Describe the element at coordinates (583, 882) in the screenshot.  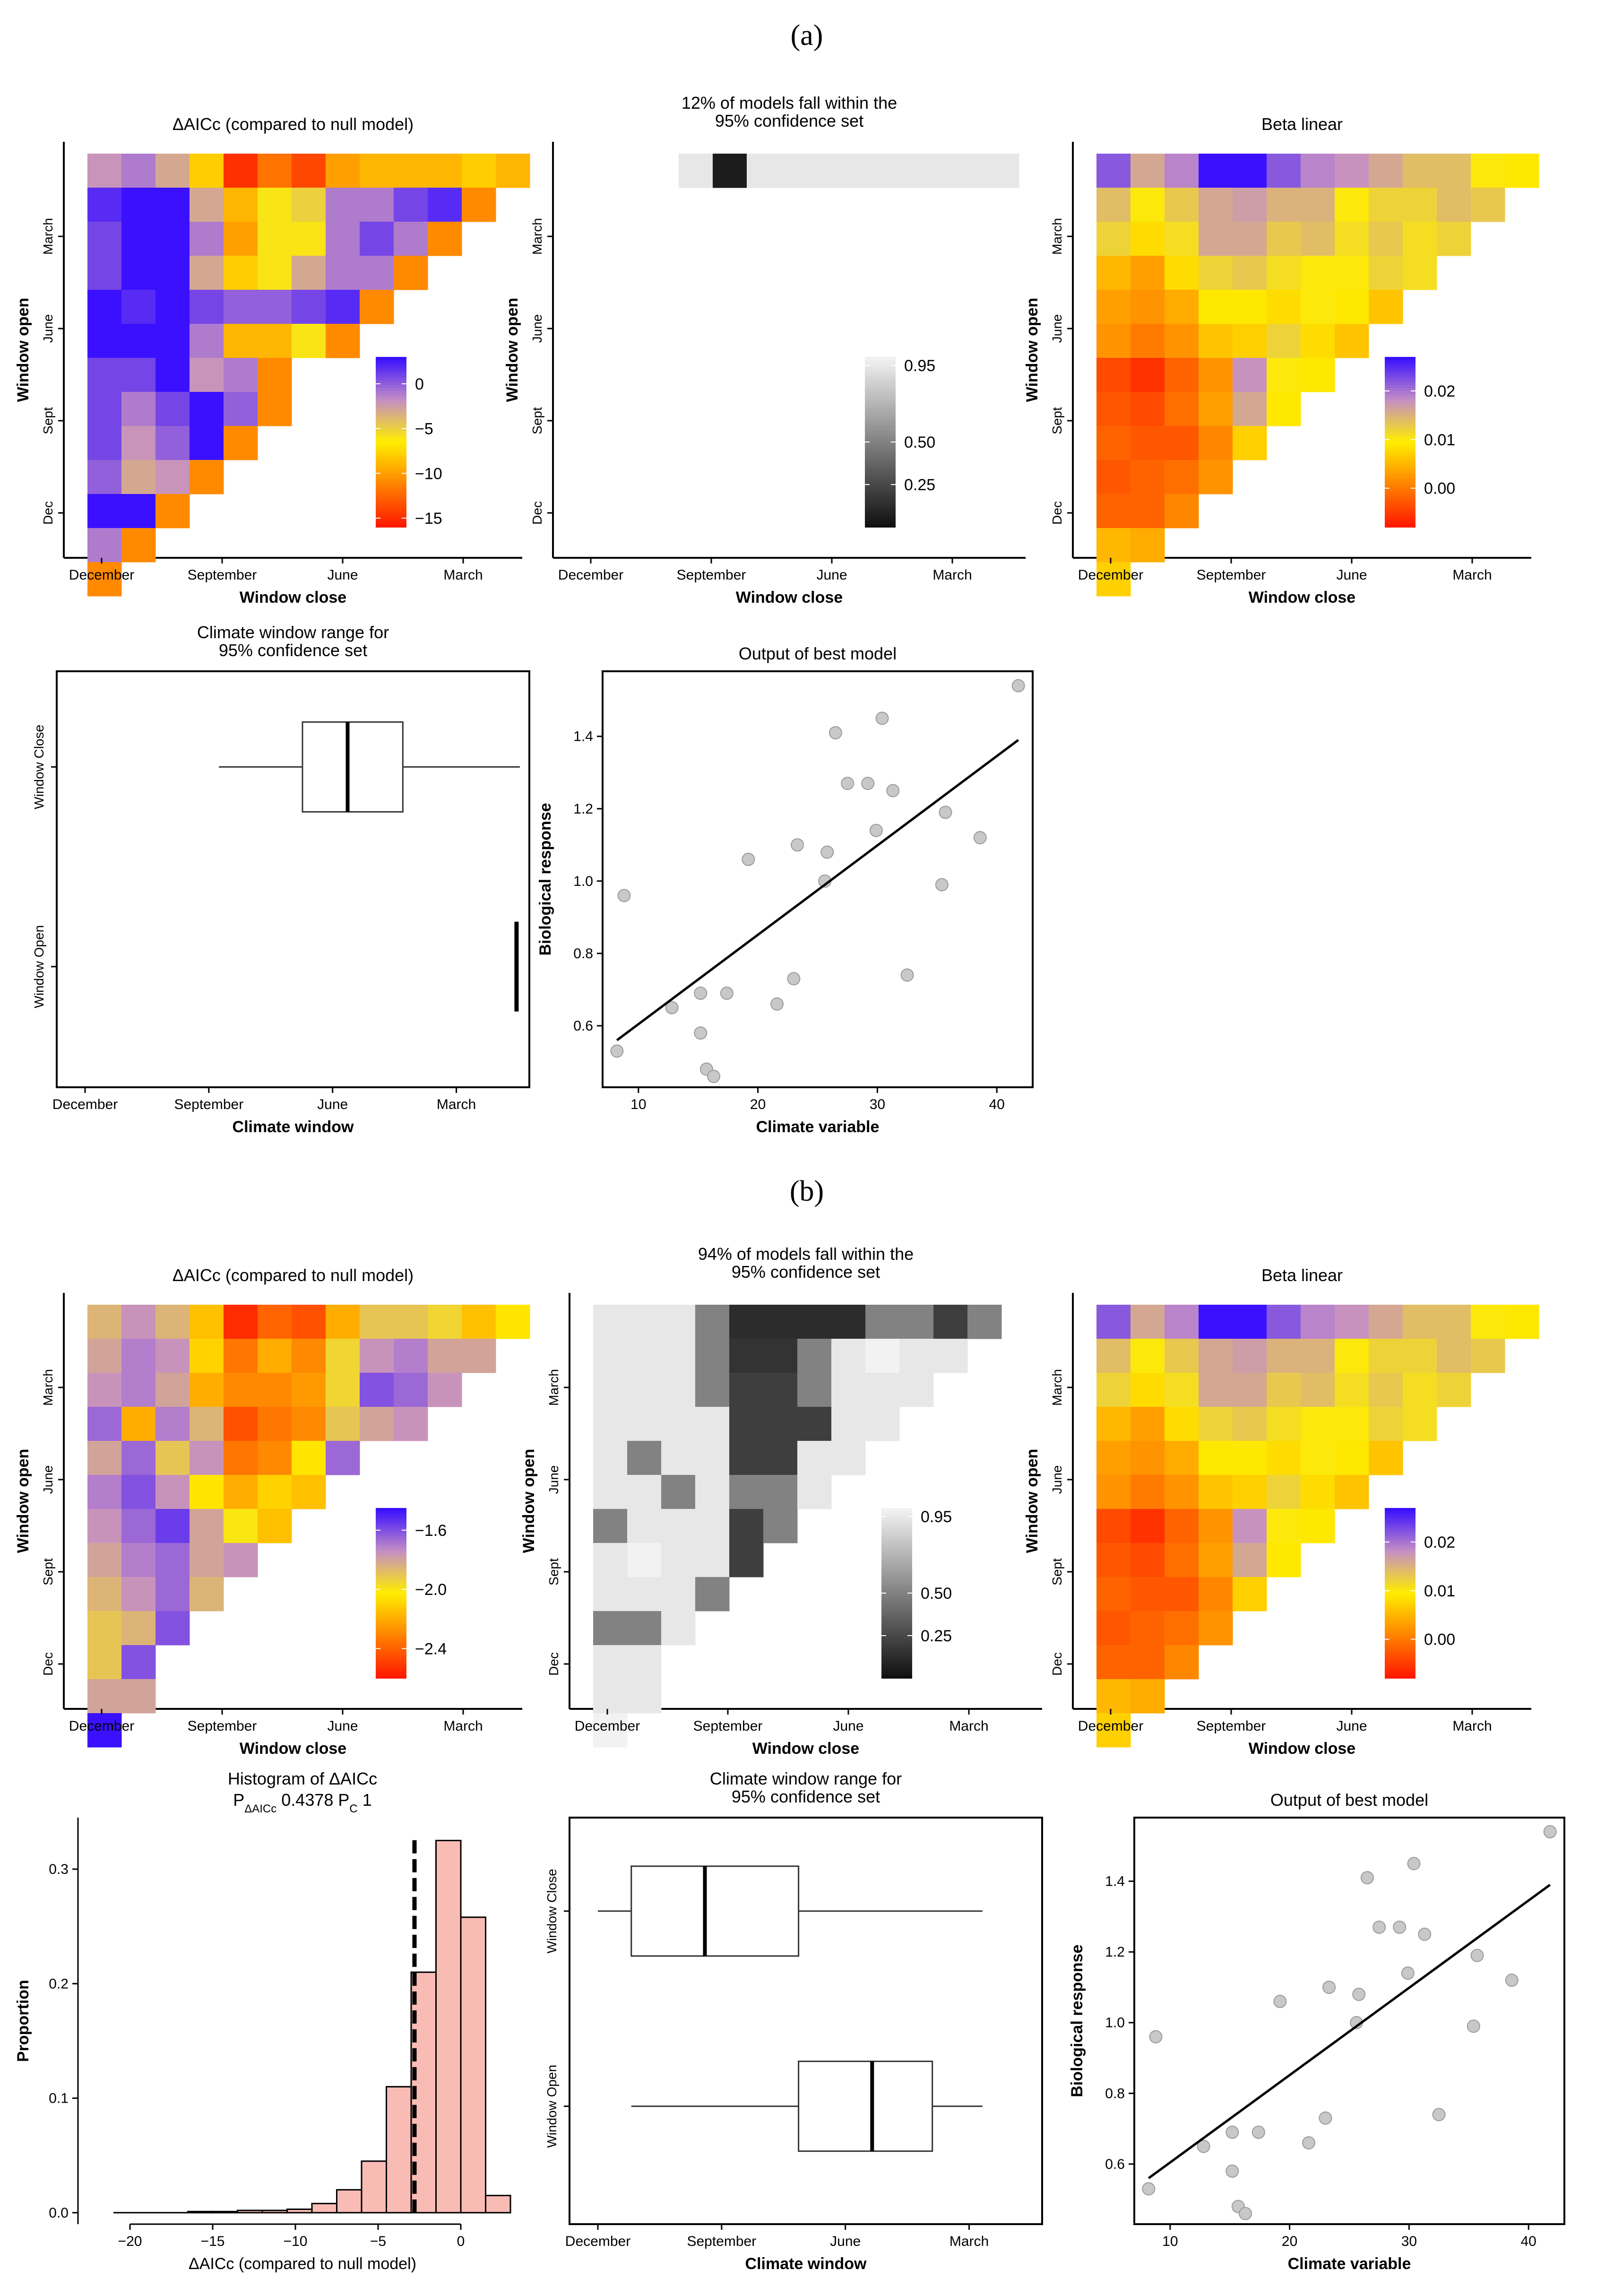
I see `y-tick-label: 1.0` at that location.